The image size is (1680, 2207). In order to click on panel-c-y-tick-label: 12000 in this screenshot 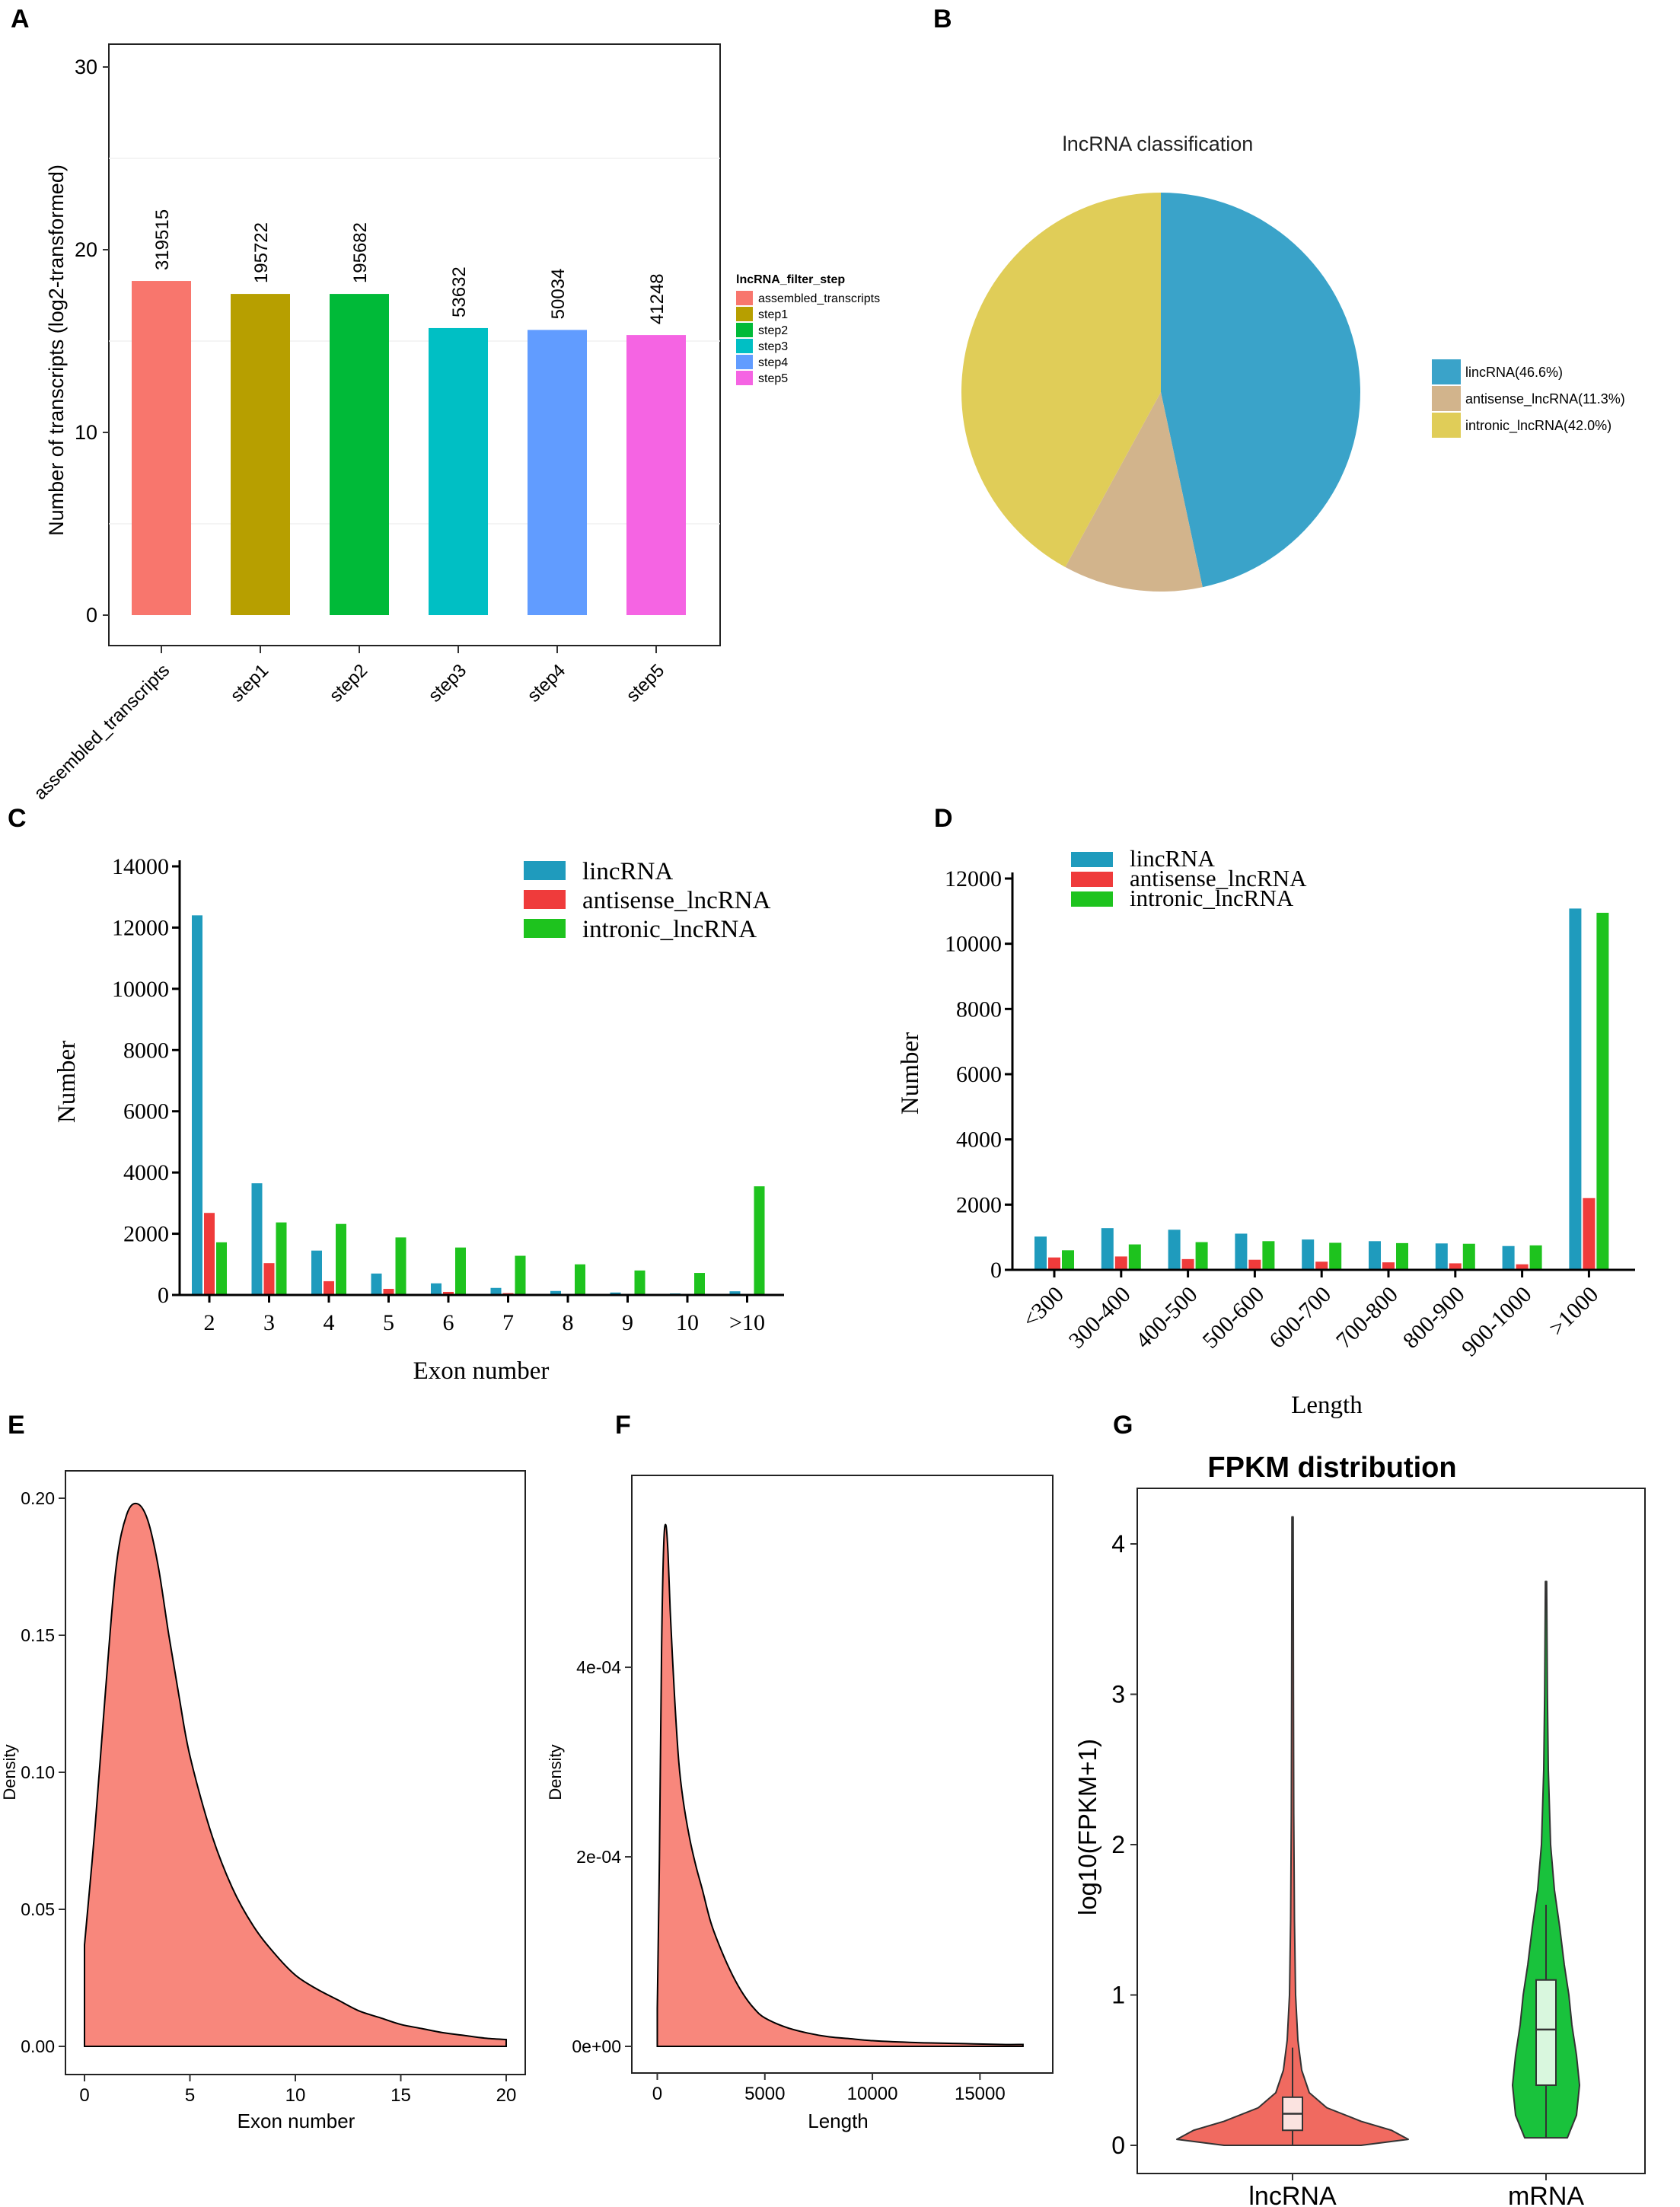, I will do `click(141, 927)`.